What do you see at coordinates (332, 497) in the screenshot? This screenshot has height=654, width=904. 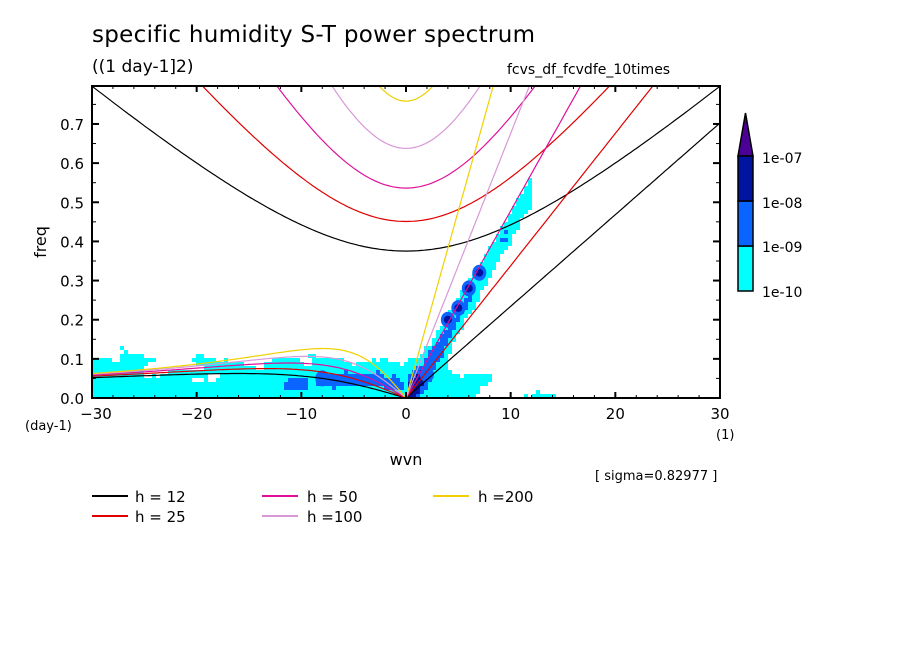 I see `legend-label: h = 50` at bounding box center [332, 497].